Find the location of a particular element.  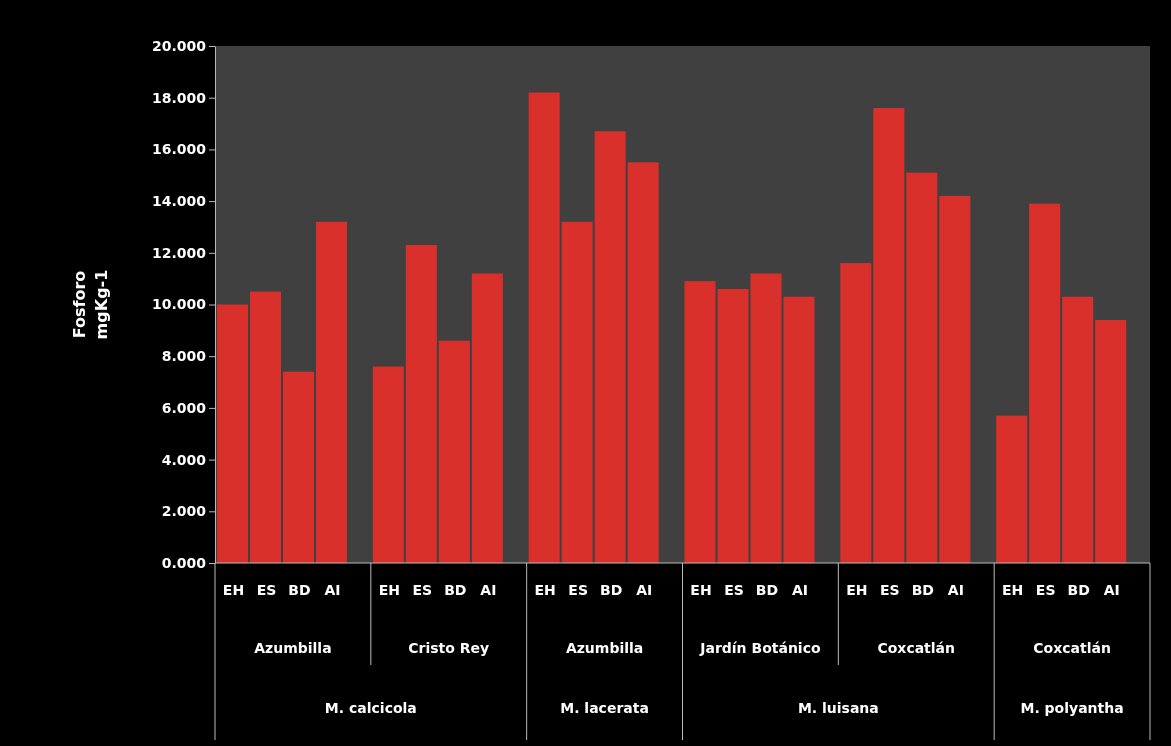

y-tick-label: 20.000 is located at coordinates (179, 45).